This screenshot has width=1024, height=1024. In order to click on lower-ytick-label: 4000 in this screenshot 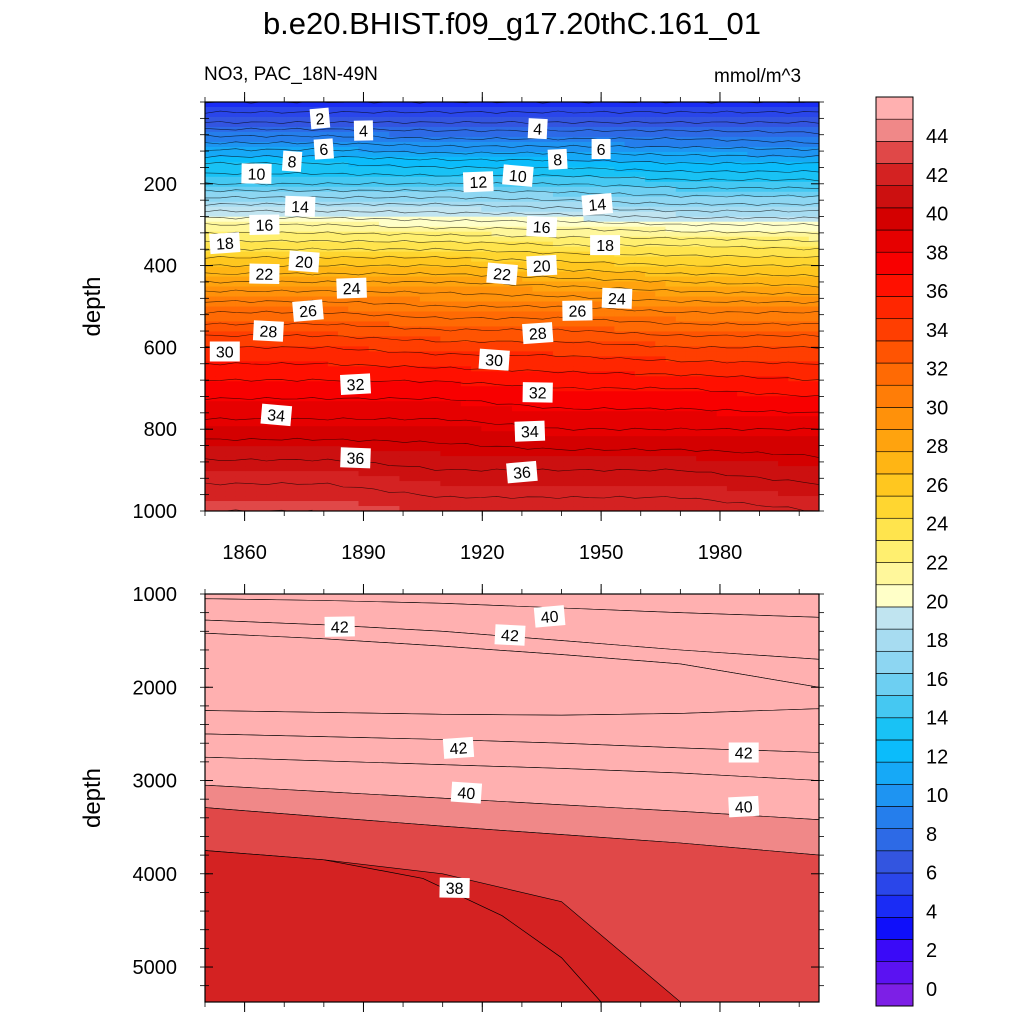, I will do `click(155, 875)`.